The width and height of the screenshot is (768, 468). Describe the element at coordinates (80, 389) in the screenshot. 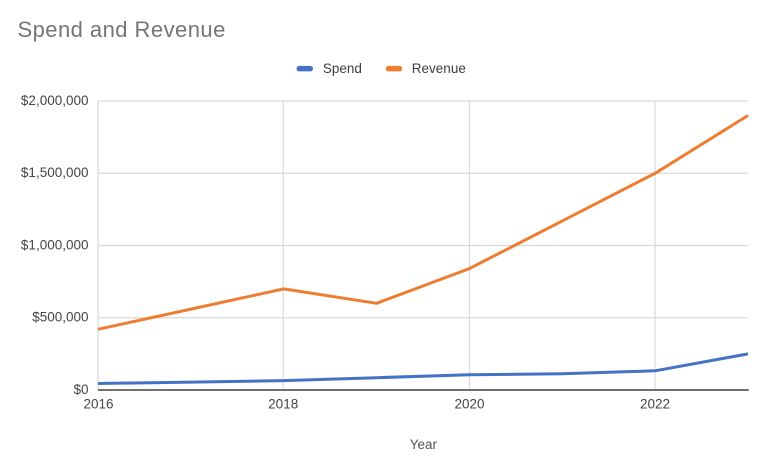

I see `svg-text: $0` at that location.